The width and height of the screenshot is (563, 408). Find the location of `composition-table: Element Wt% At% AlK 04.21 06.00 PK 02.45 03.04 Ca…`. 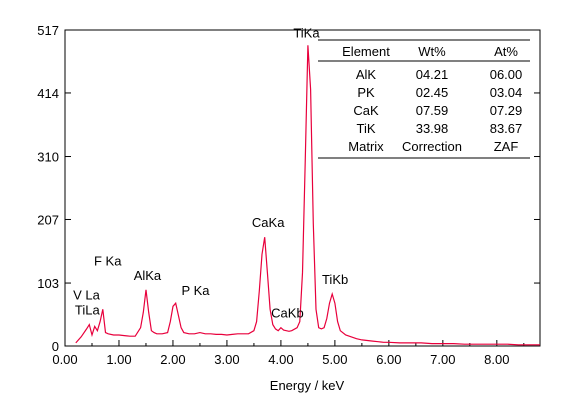

composition-table: Element Wt% At% AlK 04.21 06.00 PK 02.45 03.04 Ca… is located at coordinates (424, 99).